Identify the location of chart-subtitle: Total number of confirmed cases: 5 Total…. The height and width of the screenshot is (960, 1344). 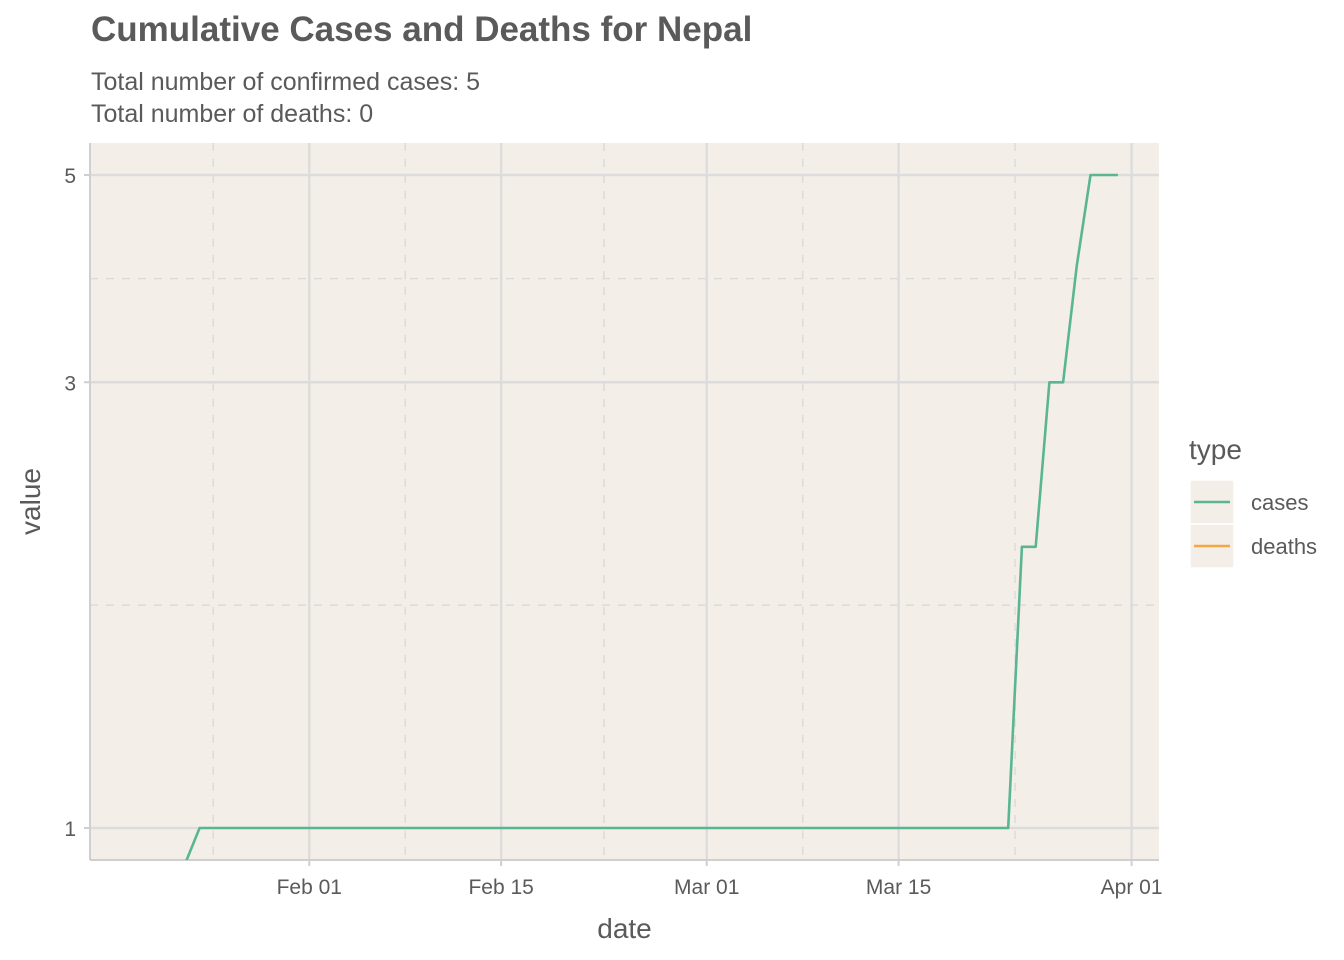
(285, 98).